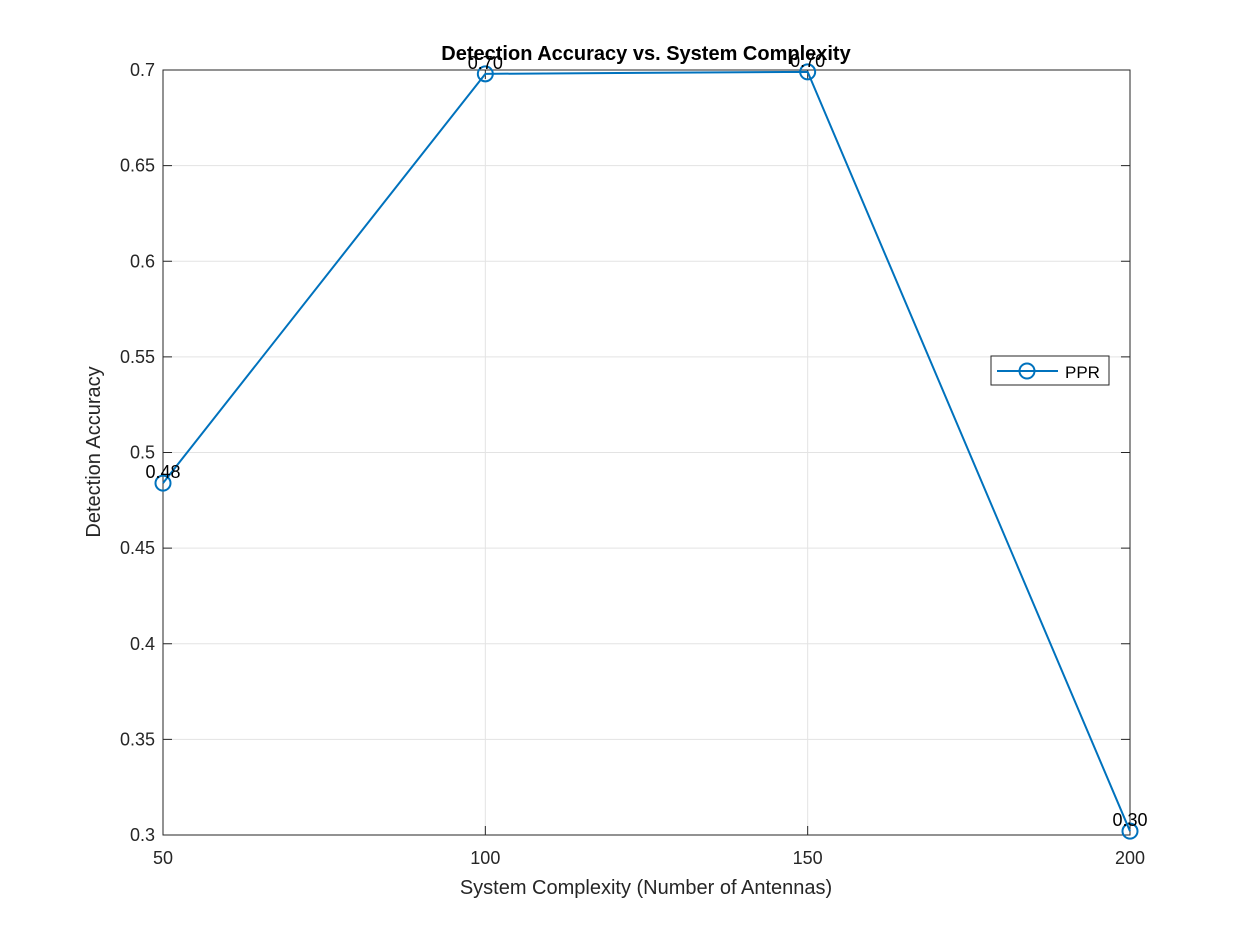 Image resolution: width=1250 pixels, height=938 pixels. What do you see at coordinates (142, 644) in the screenshot?
I see `y-tick-label: 0.4` at bounding box center [142, 644].